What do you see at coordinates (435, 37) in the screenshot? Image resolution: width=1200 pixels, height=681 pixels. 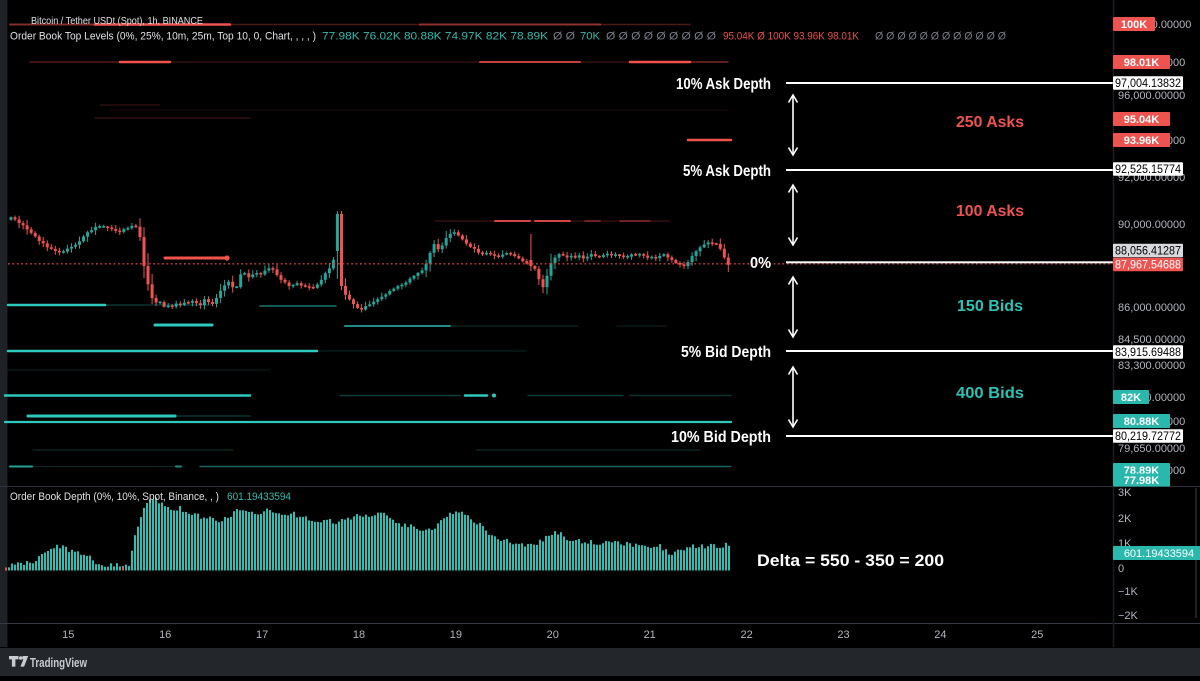 I see `svg-text:77.98K 76.02K 80.88K 74.97K 82: 77.98K 76.02K 80.88K 74.97K 82K 78.89K` at bounding box center [435, 37].